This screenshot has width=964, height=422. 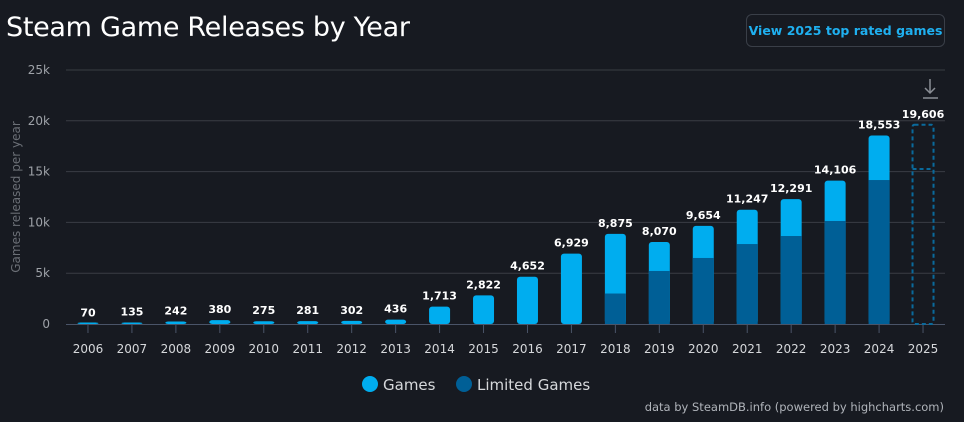 I want to click on data-label: 135, so click(x=131, y=312).